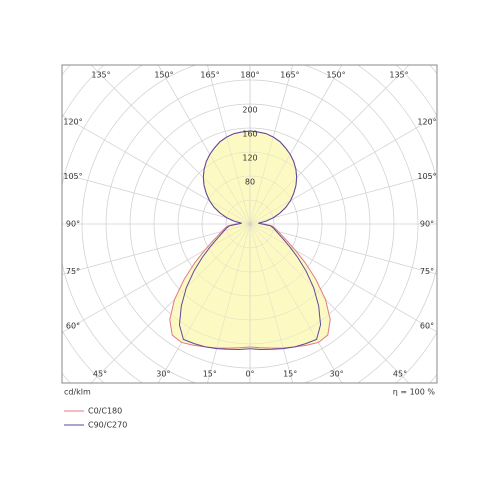 The image size is (500, 500). Describe the element at coordinates (249, 158) in the screenshot. I see `r-tick-label: 120` at that location.